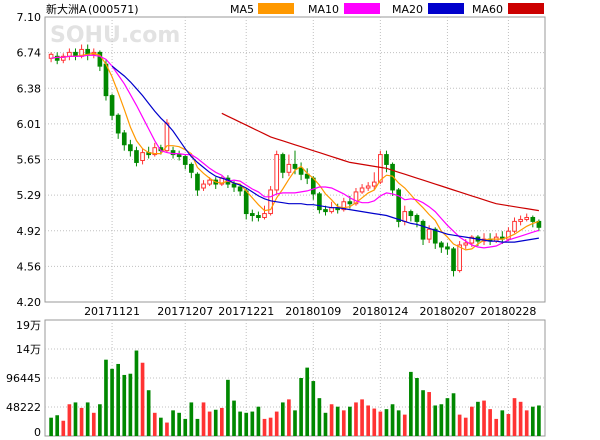 The height and width of the screenshot is (440, 600). What do you see at coordinates (407, 9) in the screenshot?
I see `legend-ma20-label: MA20` at bounding box center [407, 9].